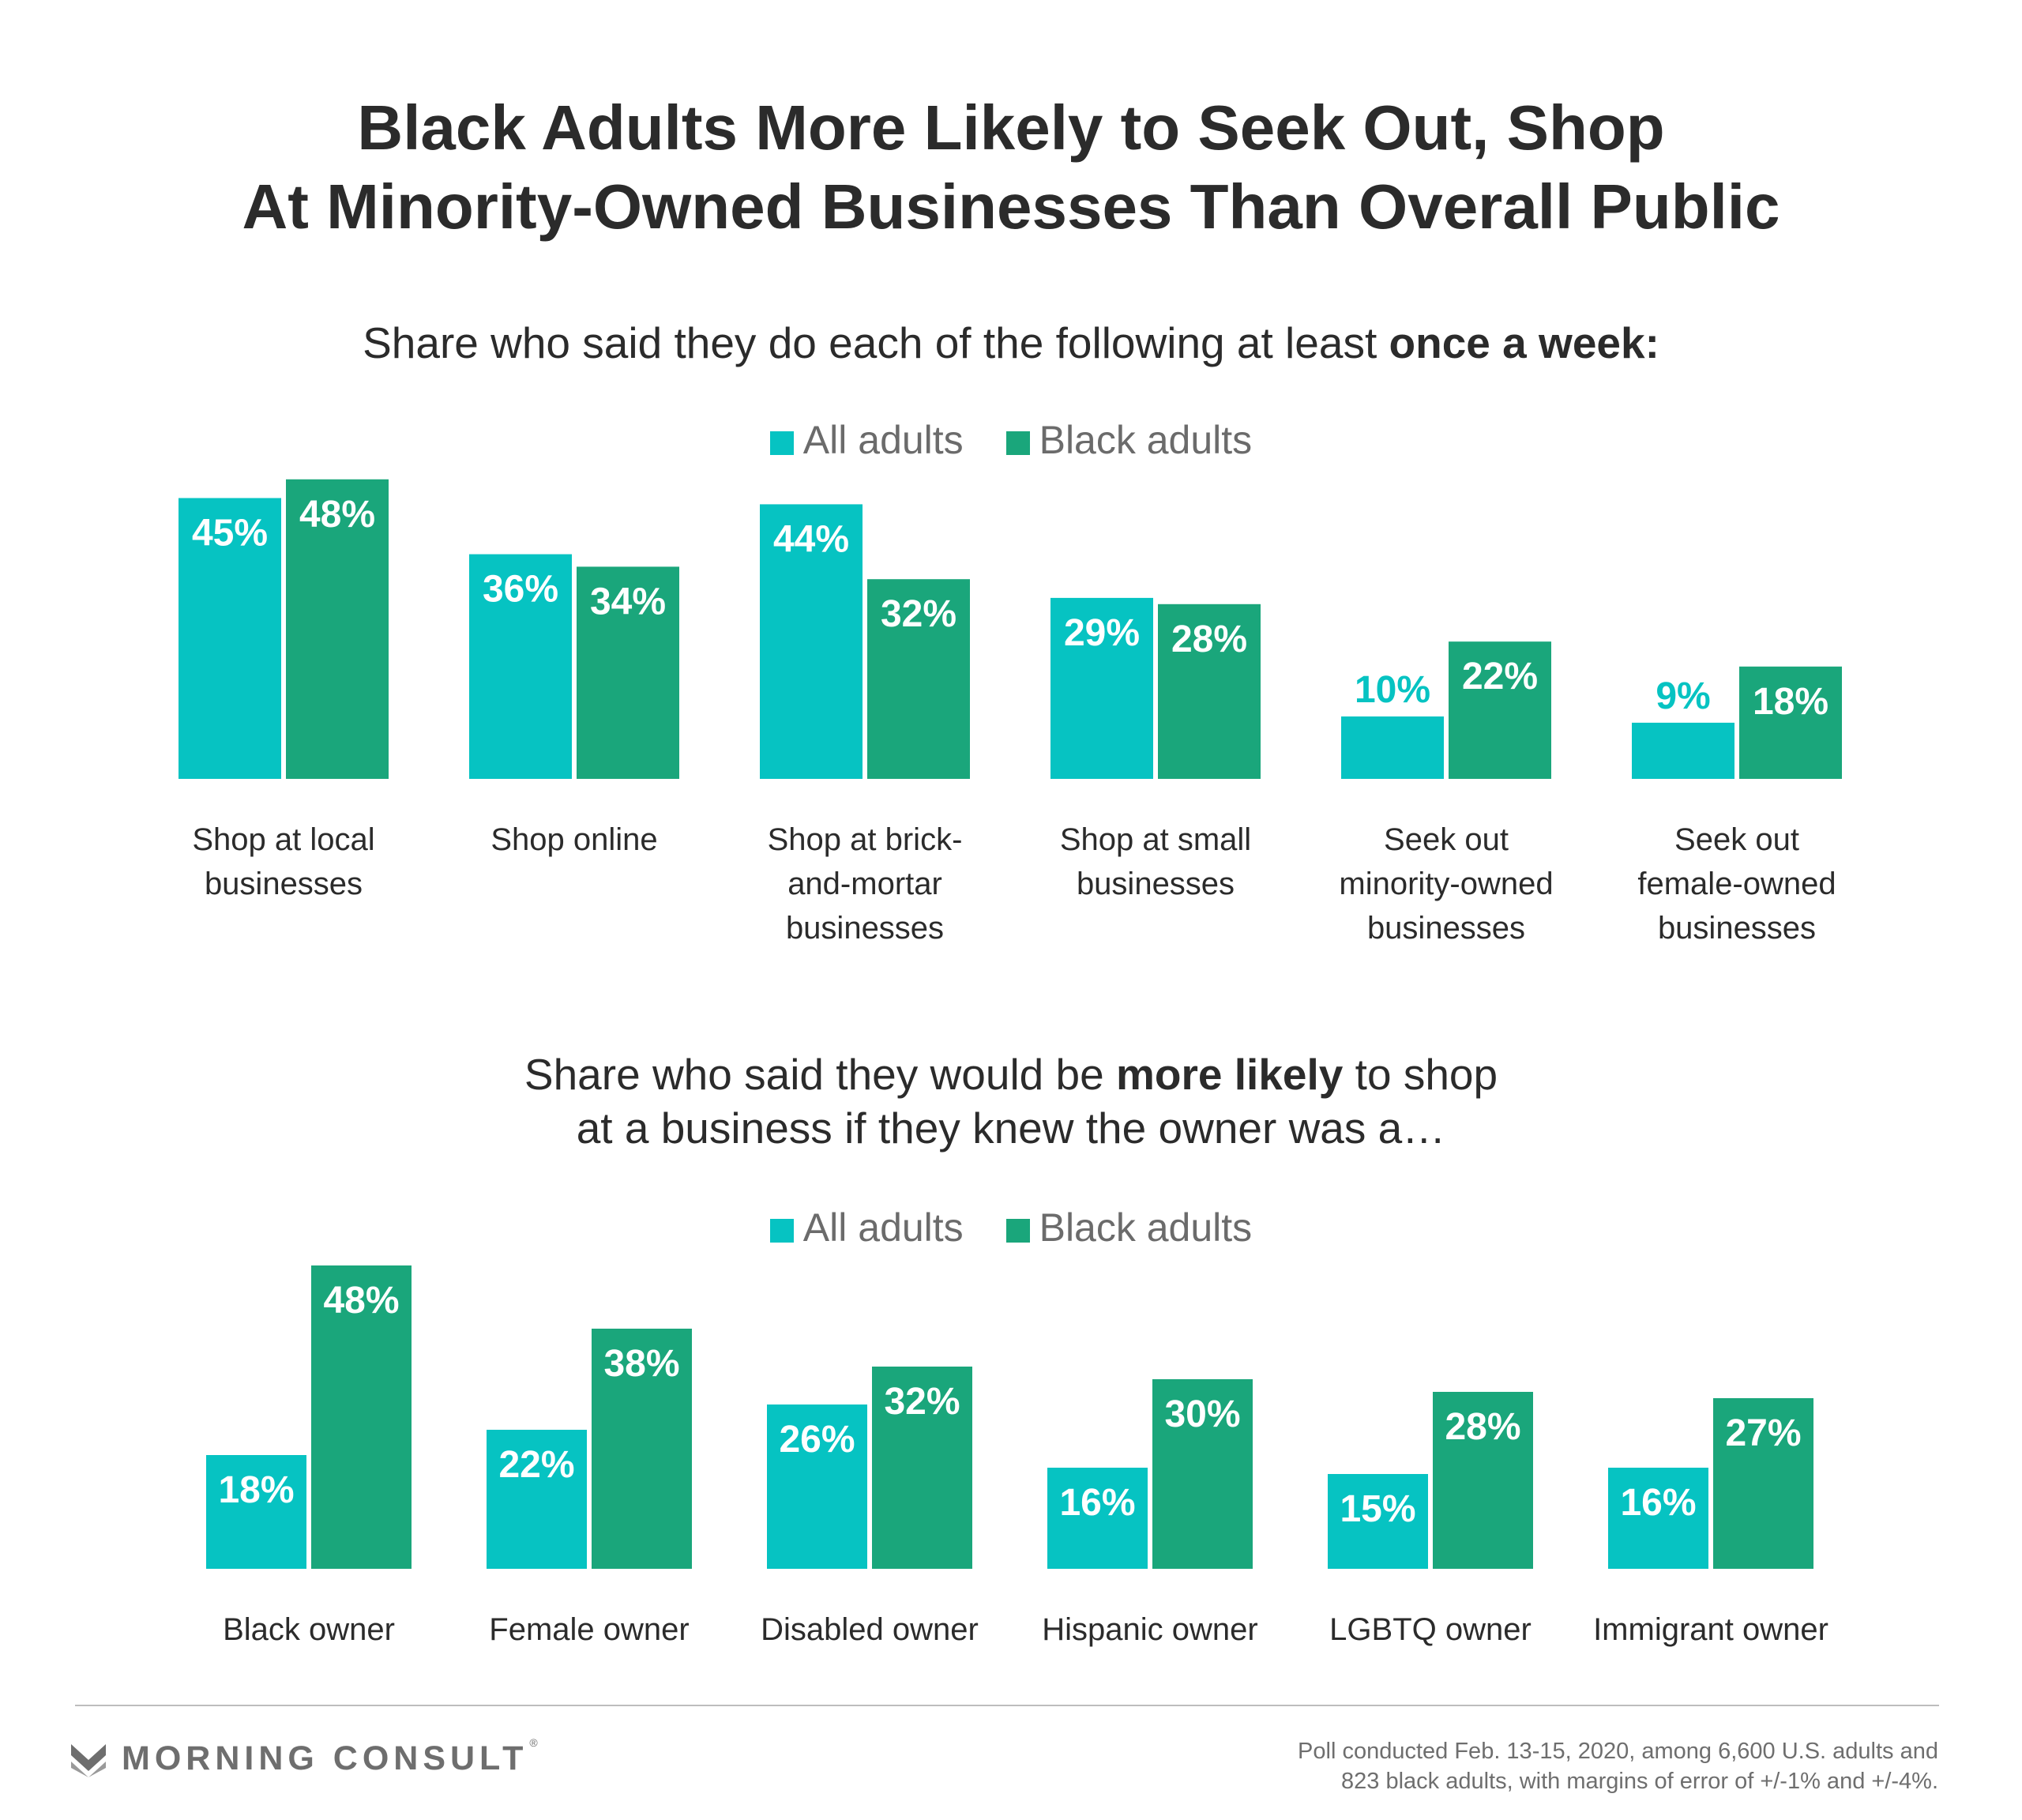 Image resolution: width=2022 pixels, height=1820 pixels. Describe the element at coordinates (865, 884) in the screenshot. I see `category-label: Shop at brick-and-mortar businesses` at that location.